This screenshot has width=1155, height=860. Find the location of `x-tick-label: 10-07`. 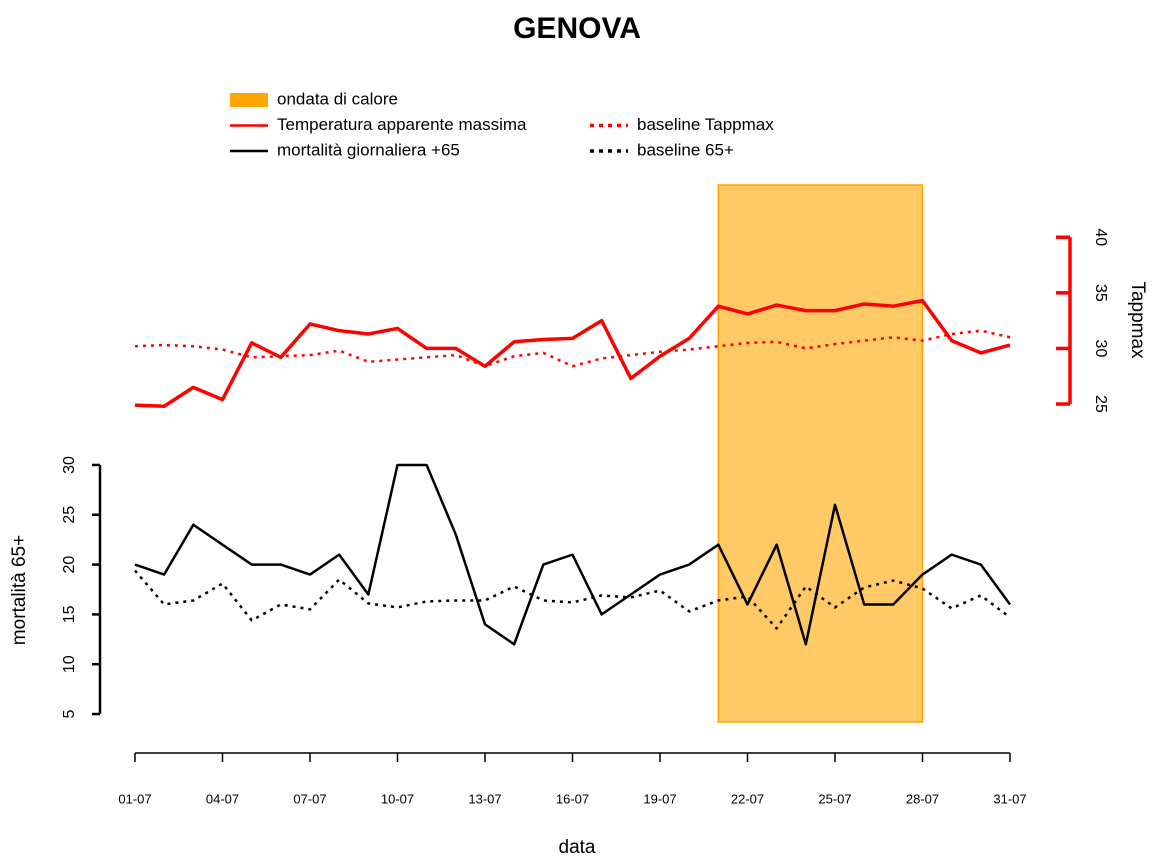

x-tick-label: 10-07 is located at coordinates (397, 798).